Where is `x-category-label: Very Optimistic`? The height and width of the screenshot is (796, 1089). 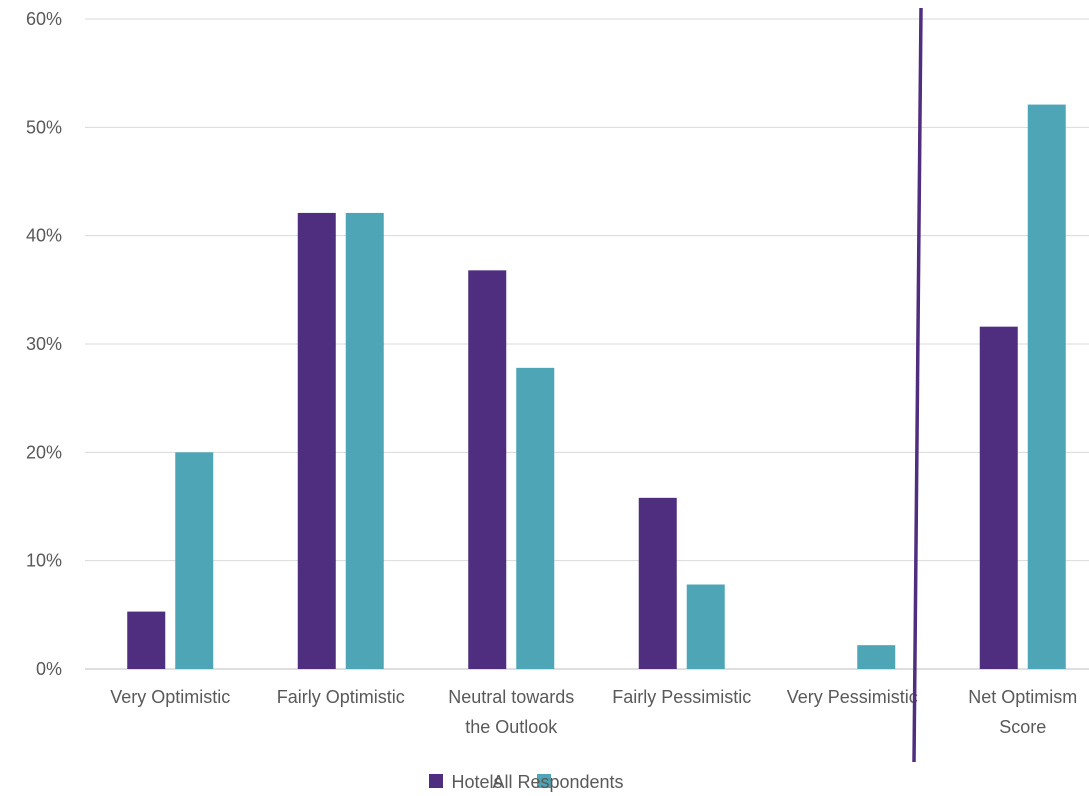 x-category-label: Very Optimistic is located at coordinates (170, 697).